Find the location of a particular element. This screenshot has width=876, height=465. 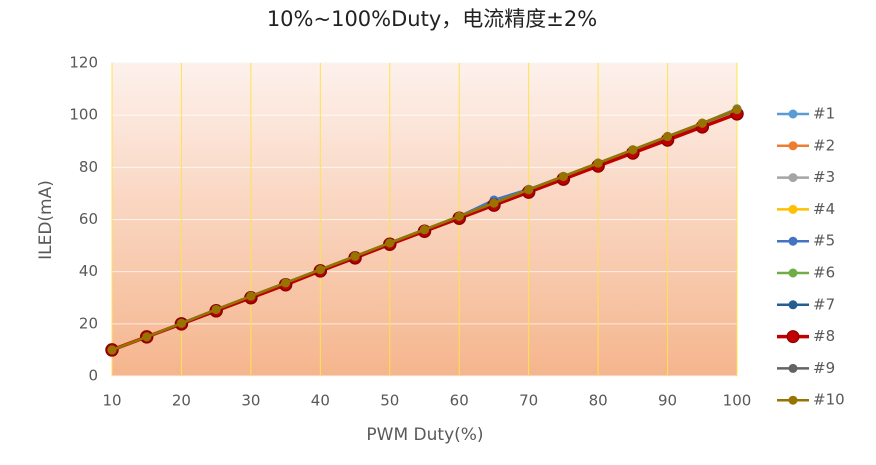

x-tick-label: 20 is located at coordinates (181, 401).